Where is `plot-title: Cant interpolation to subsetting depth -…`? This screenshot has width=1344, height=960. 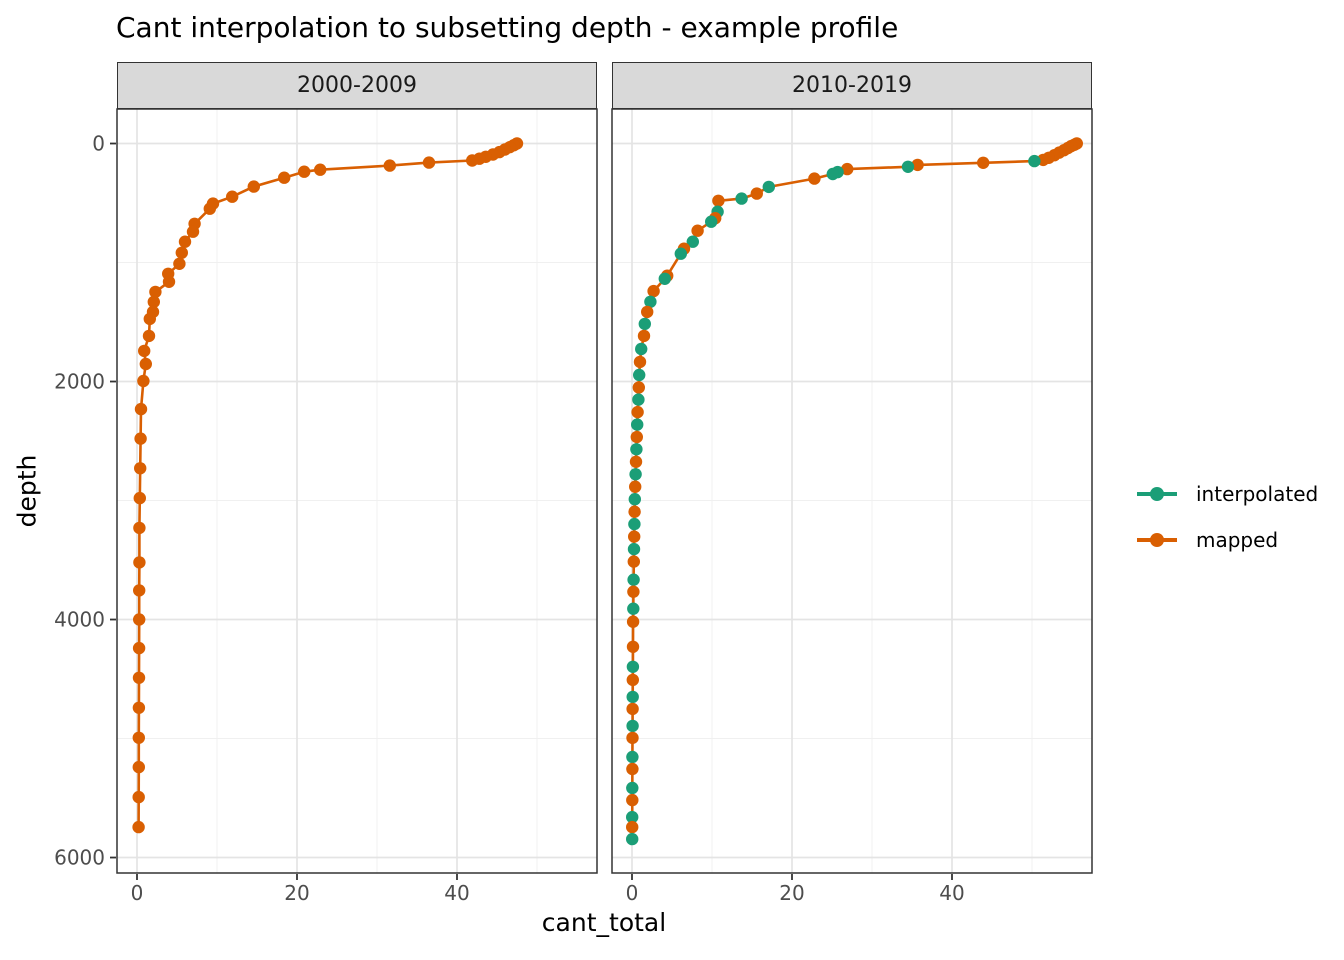 plot-title: Cant interpolation to subsetting depth -… is located at coordinates (507, 27).